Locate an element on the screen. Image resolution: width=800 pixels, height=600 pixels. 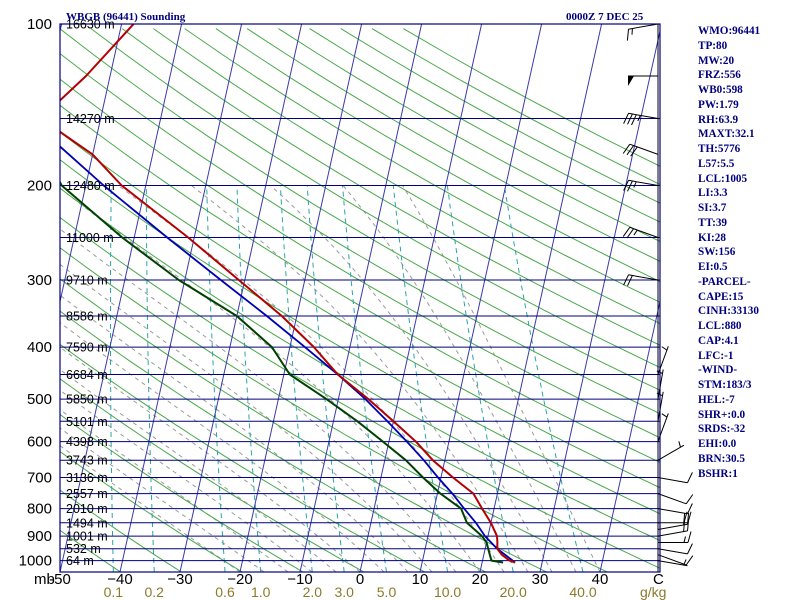
temperature-tick-label: −40 is located at coordinates (119, 579).